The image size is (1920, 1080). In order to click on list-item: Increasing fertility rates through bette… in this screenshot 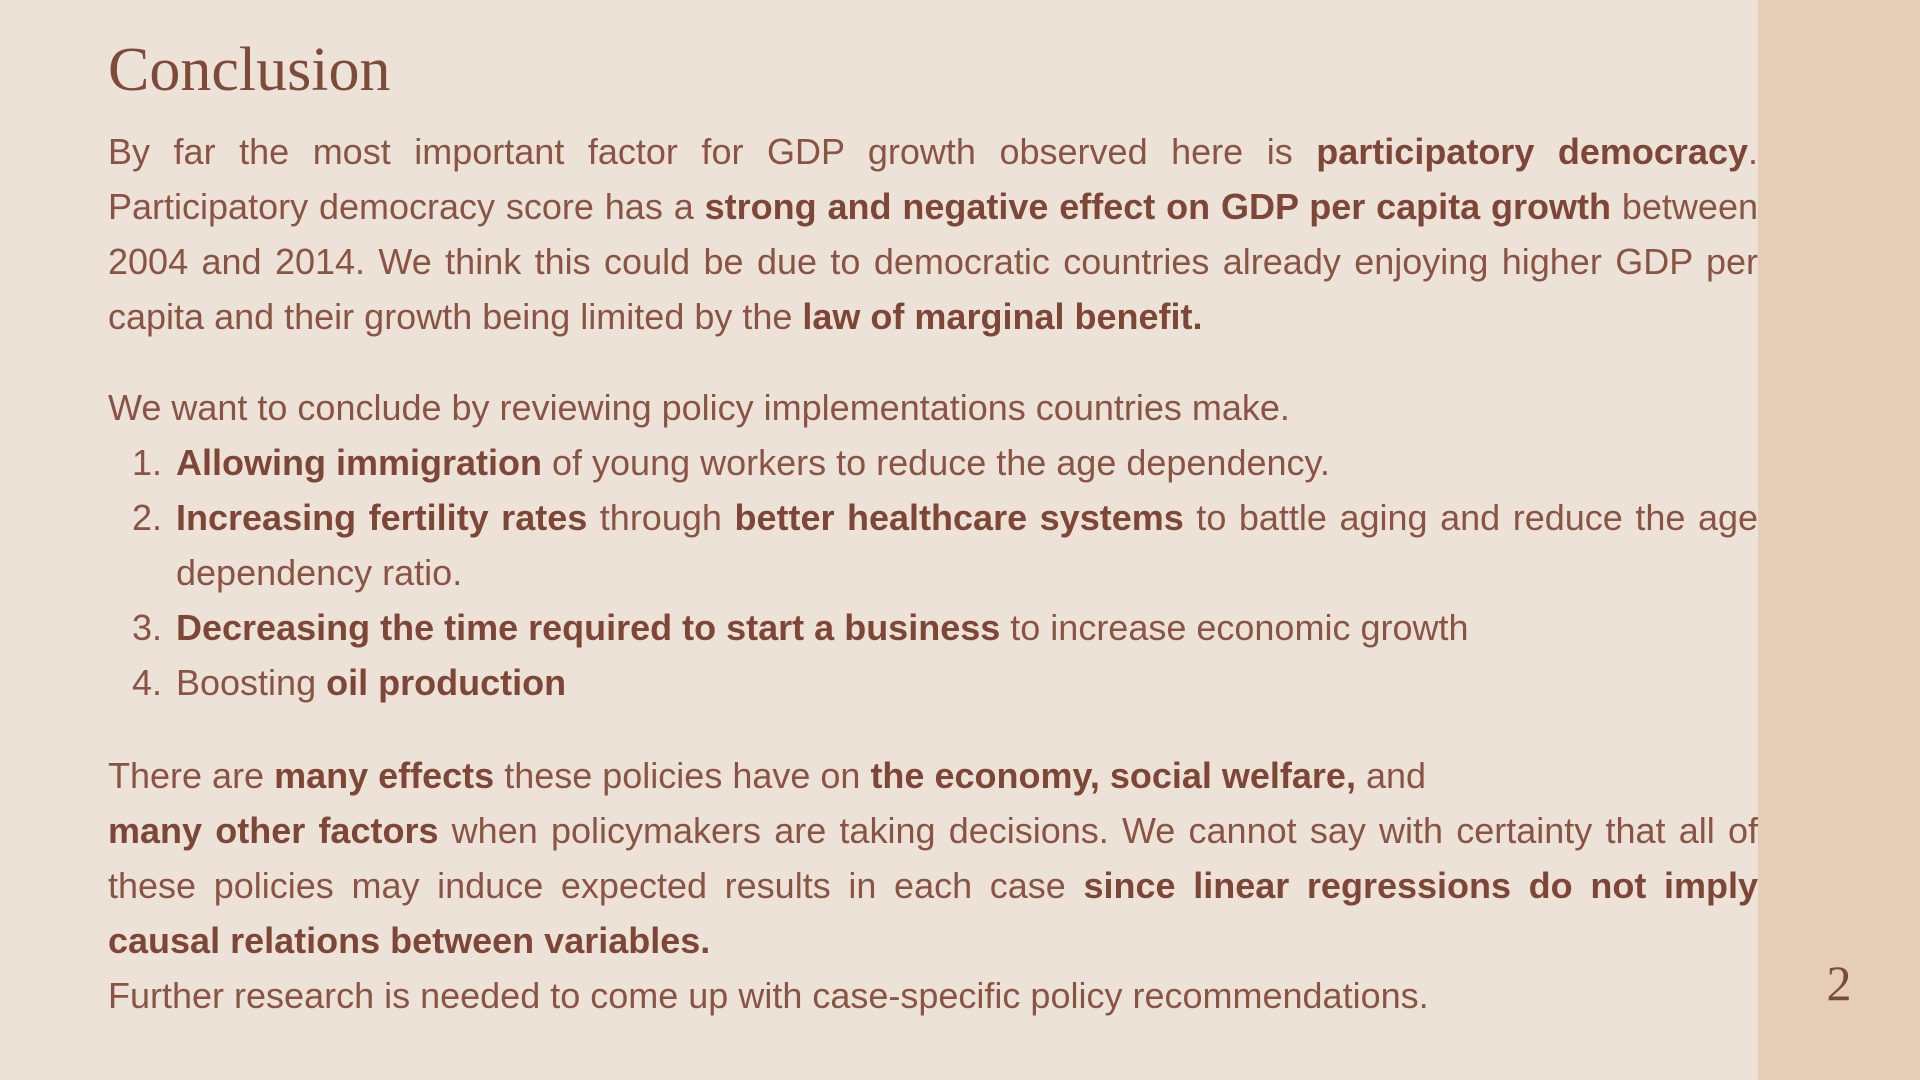, I will do `click(965, 545)`.